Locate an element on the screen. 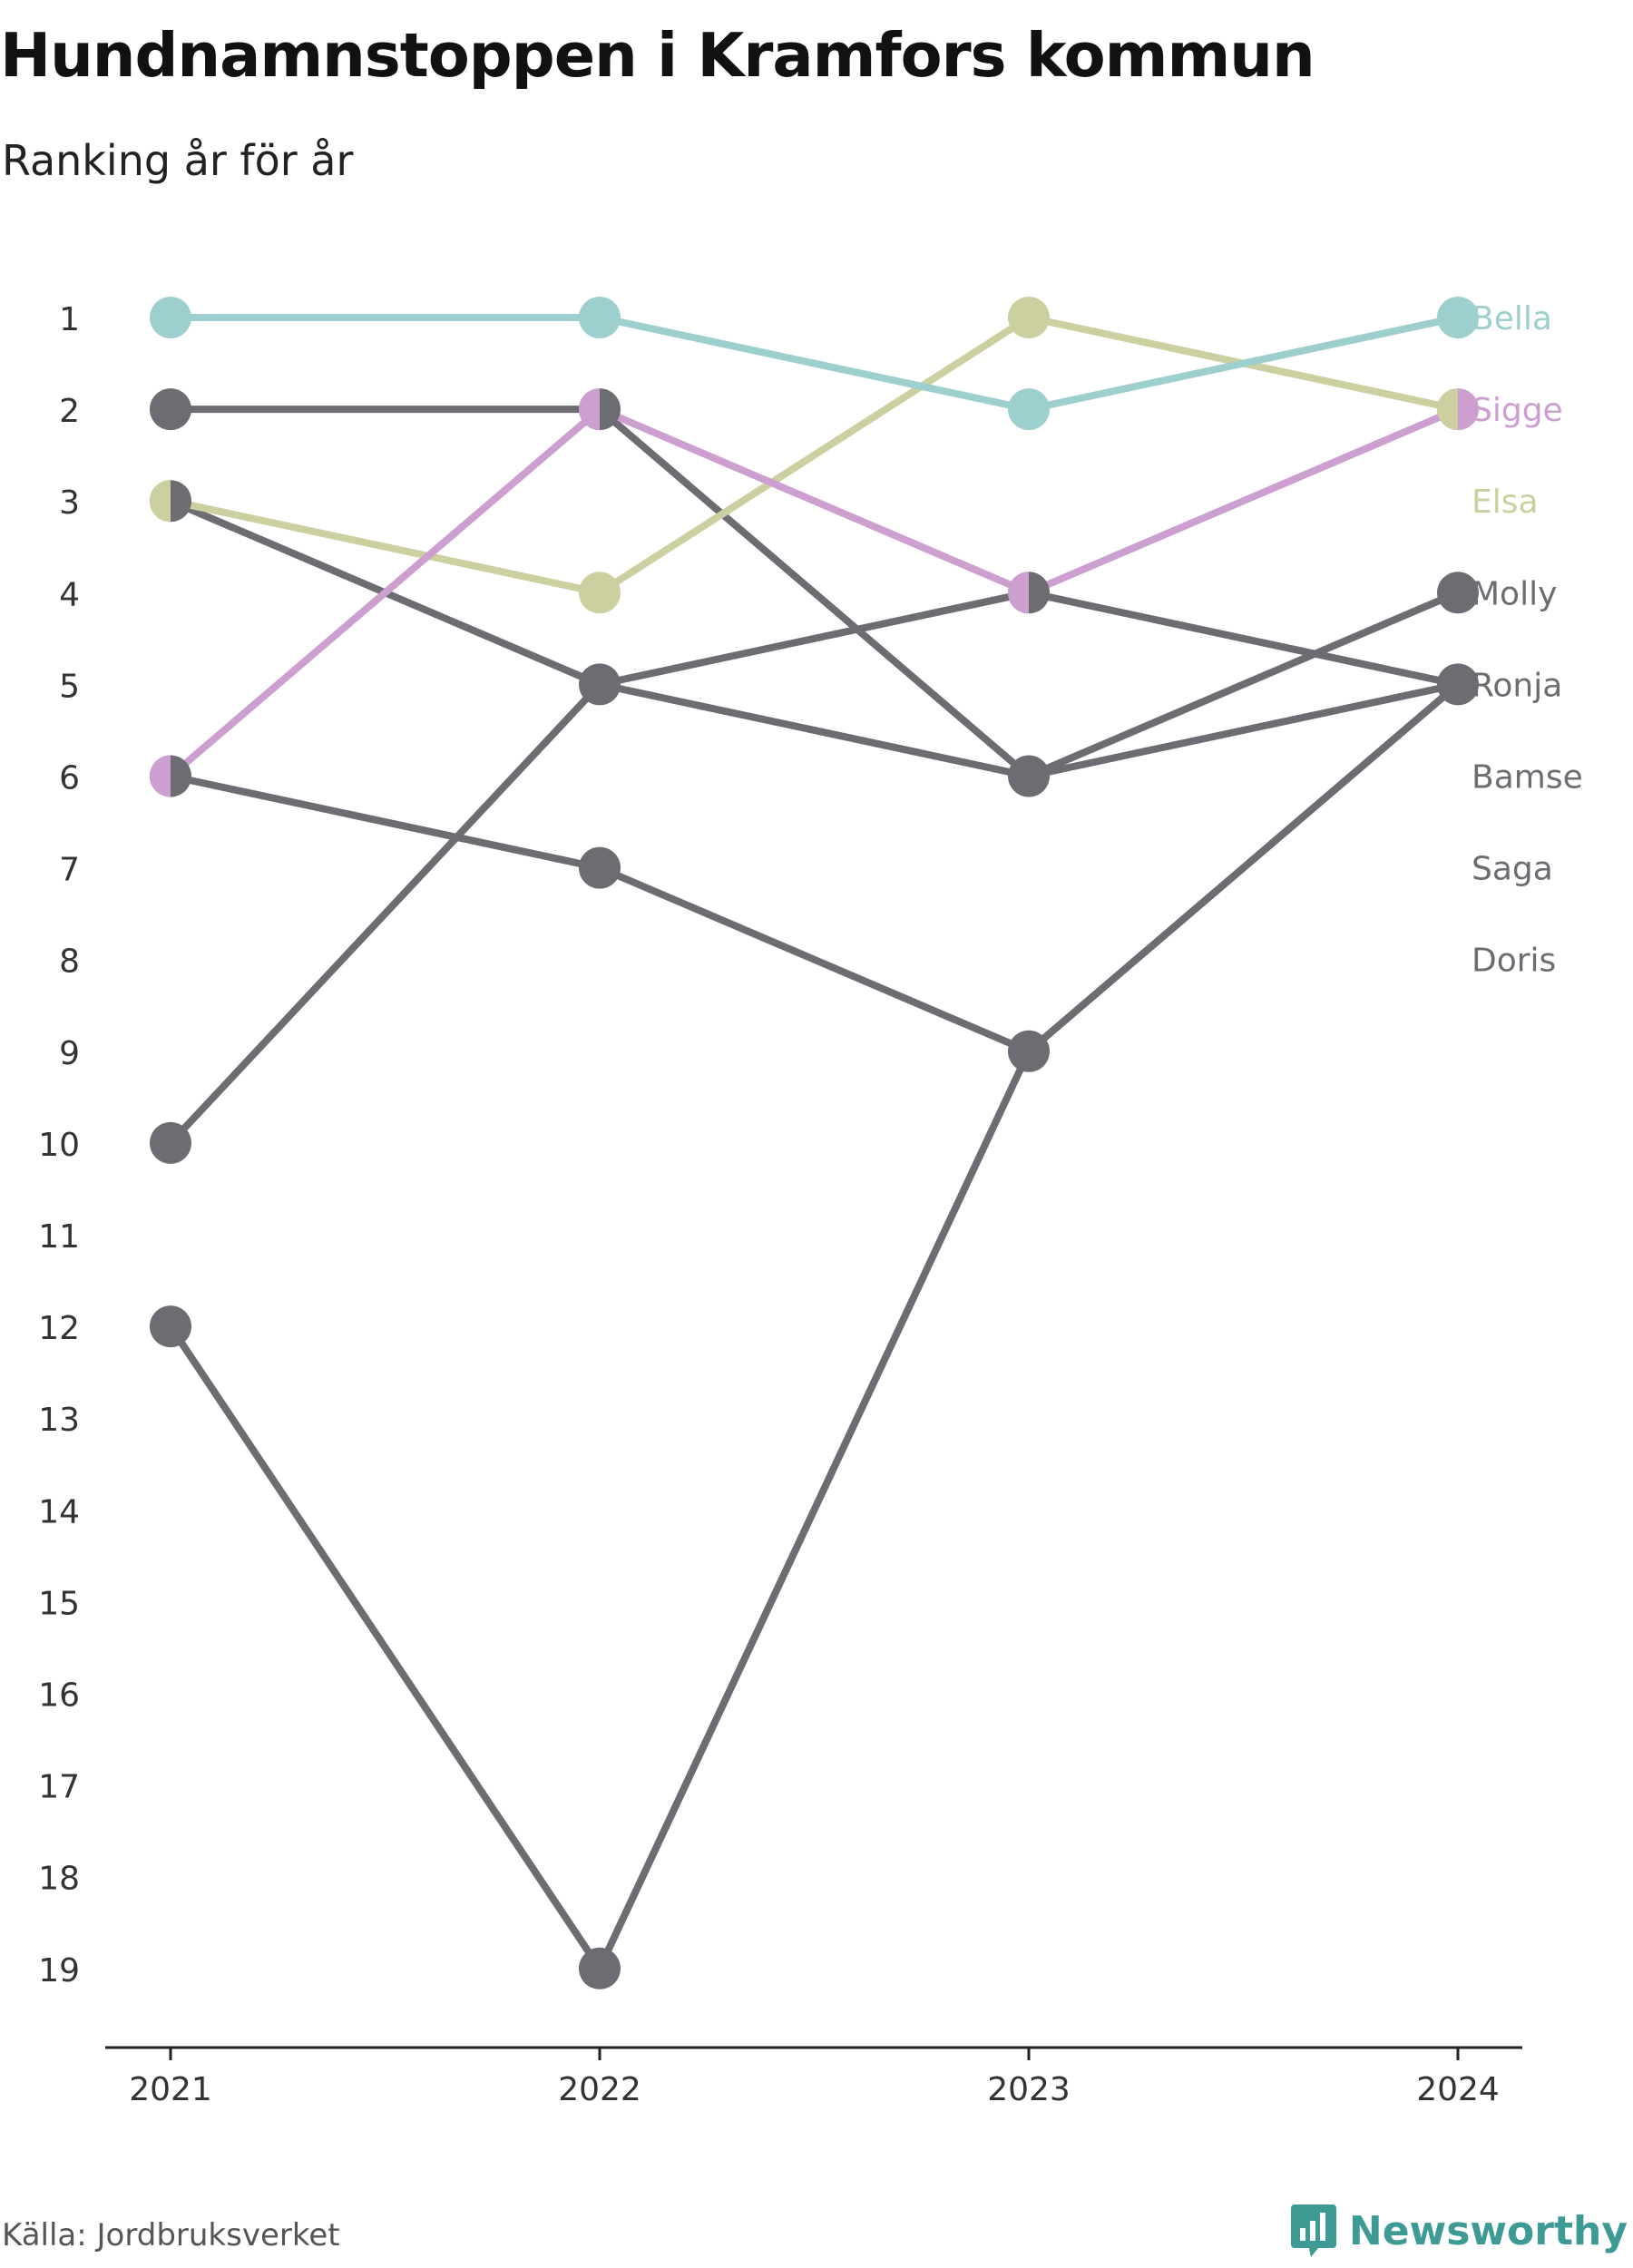  x-tick-label-2023: 2023 is located at coordinates (1029, 2089).